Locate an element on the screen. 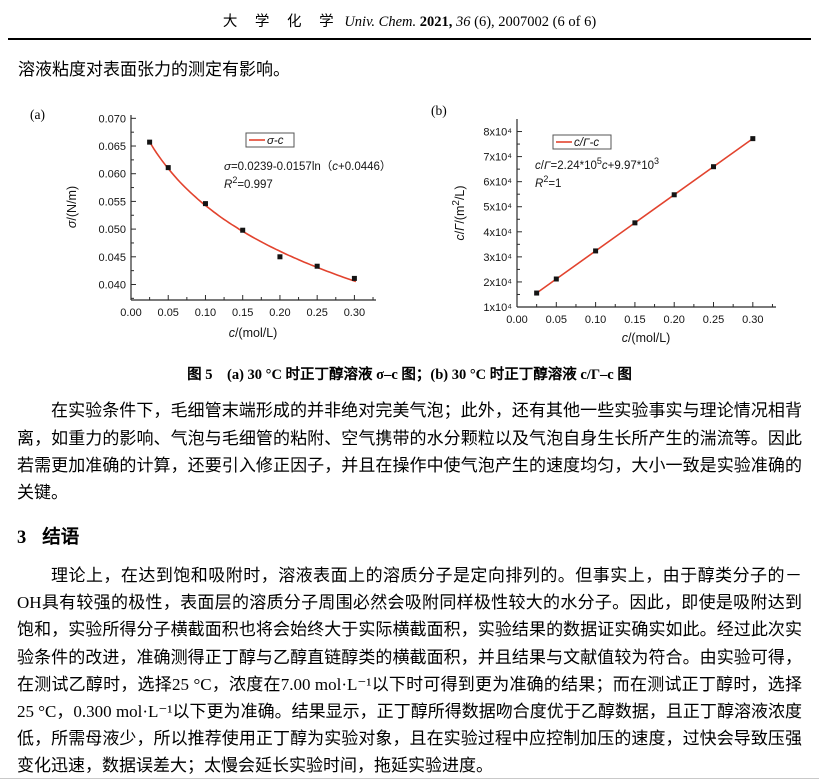  svg-text: 0.060 is located at coordinates (112, 175).